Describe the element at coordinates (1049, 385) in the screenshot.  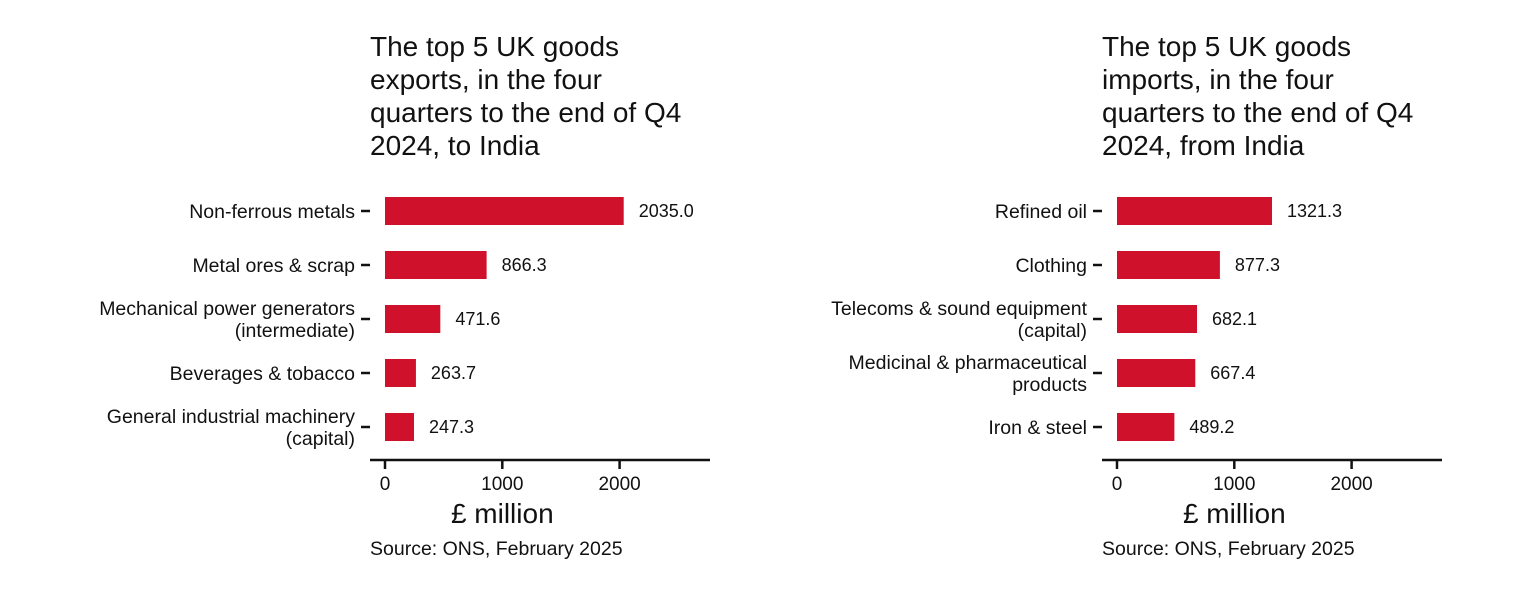
I see `category-label-line: products` at that location.